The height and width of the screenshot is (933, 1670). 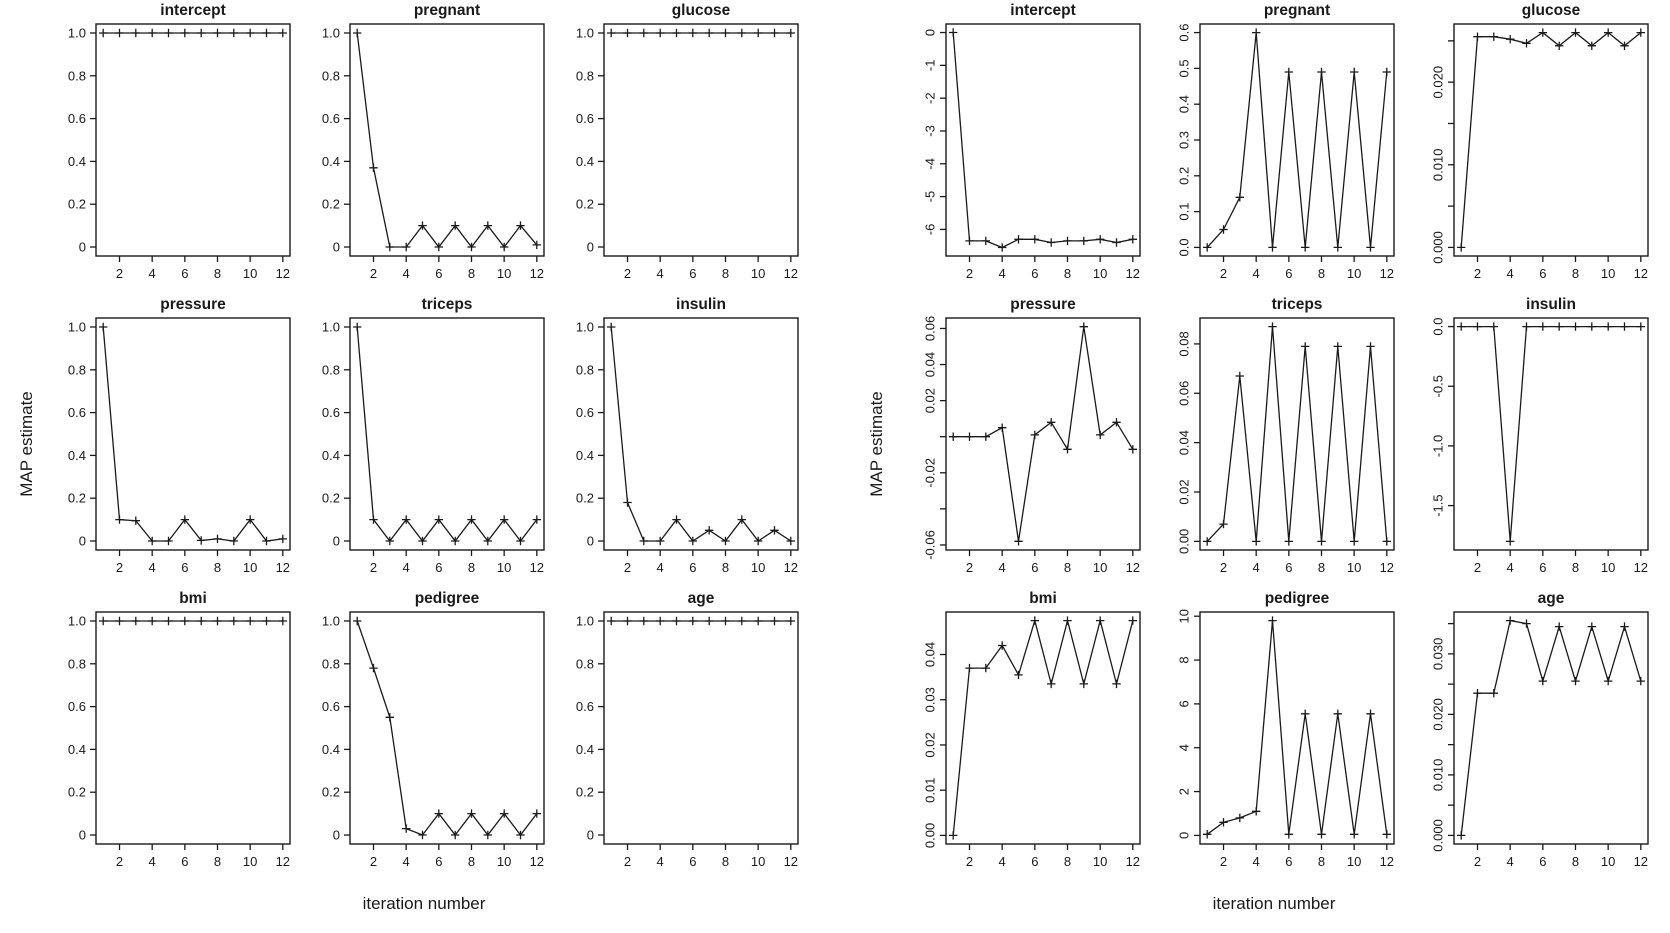 I want to click on y-tick-label: 0.020, so click(x=1438, y=82).